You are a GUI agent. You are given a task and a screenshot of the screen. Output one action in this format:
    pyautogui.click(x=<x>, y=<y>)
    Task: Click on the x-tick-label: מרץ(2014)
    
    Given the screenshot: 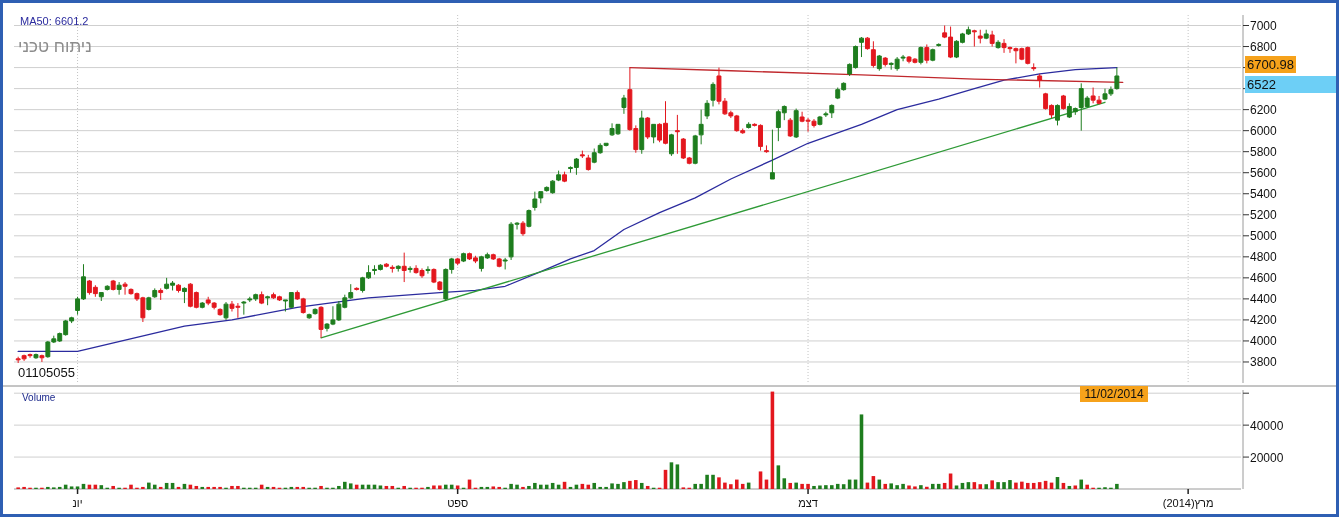 What is the action you would take?
    pyautogui.click(x=1188, y=503)
    